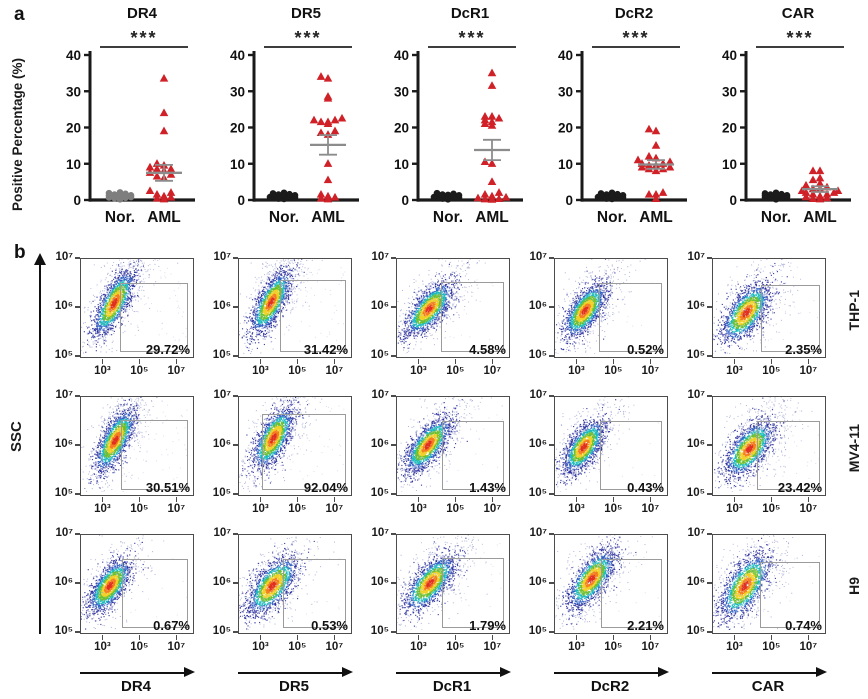 This screenshot has height=699, width=868. What do you see at coordinates (854, 586) in the screenshot?
I see `row-label-text: H9` at bounding box center [854, 586].